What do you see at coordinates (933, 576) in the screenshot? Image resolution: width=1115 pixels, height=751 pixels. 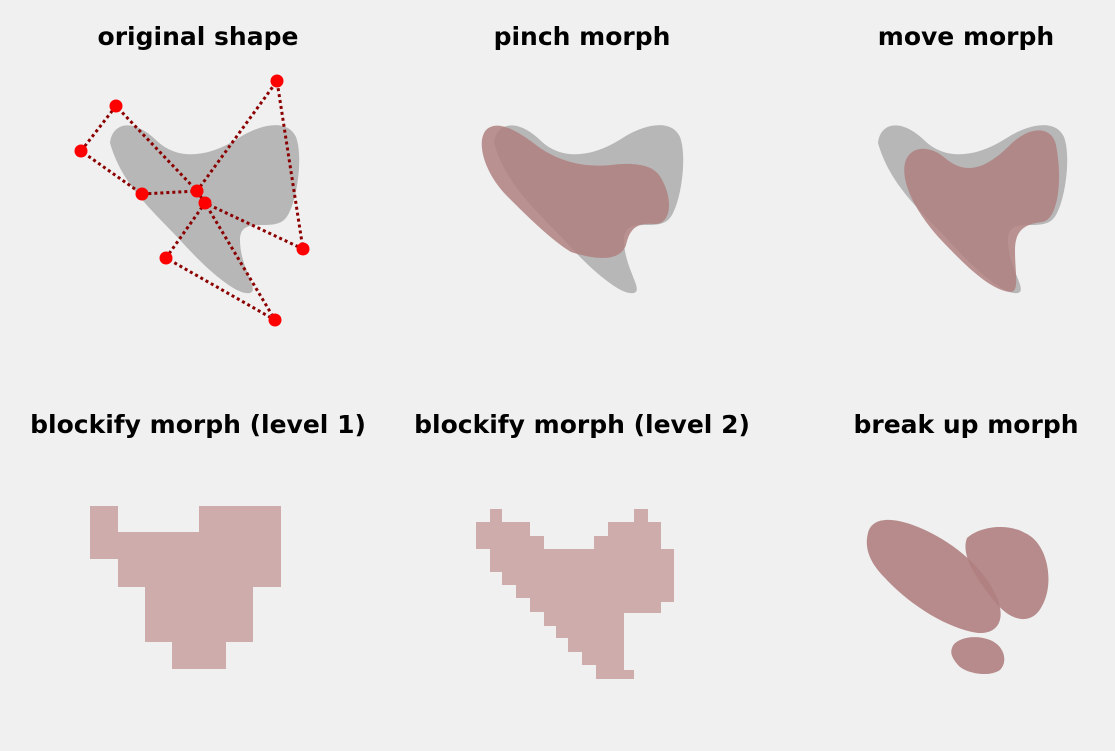 I see `fragment-large` at bounding box center [933, 576].